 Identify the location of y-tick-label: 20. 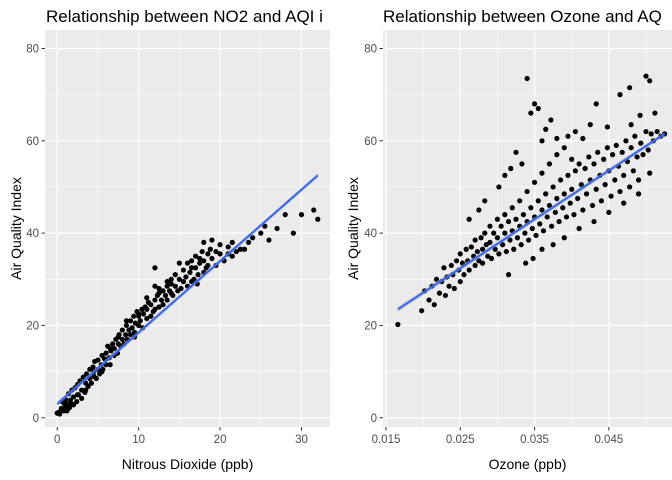
(370, 326).